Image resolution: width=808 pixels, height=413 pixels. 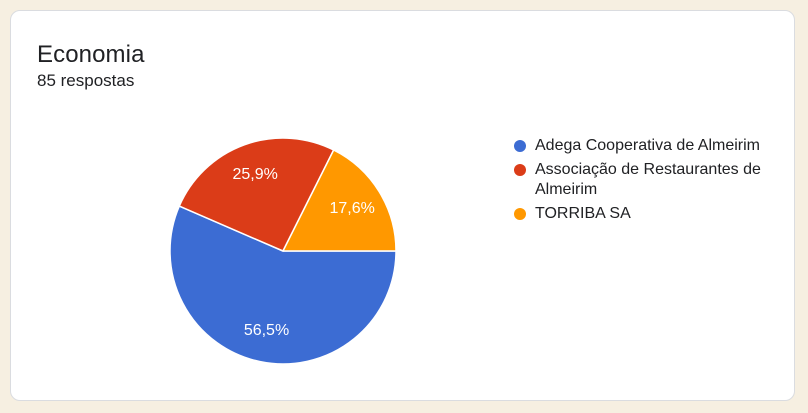 I want to click on legend-label: Associação de Restaurantes de Almeirim, so click(x=648, y=179).